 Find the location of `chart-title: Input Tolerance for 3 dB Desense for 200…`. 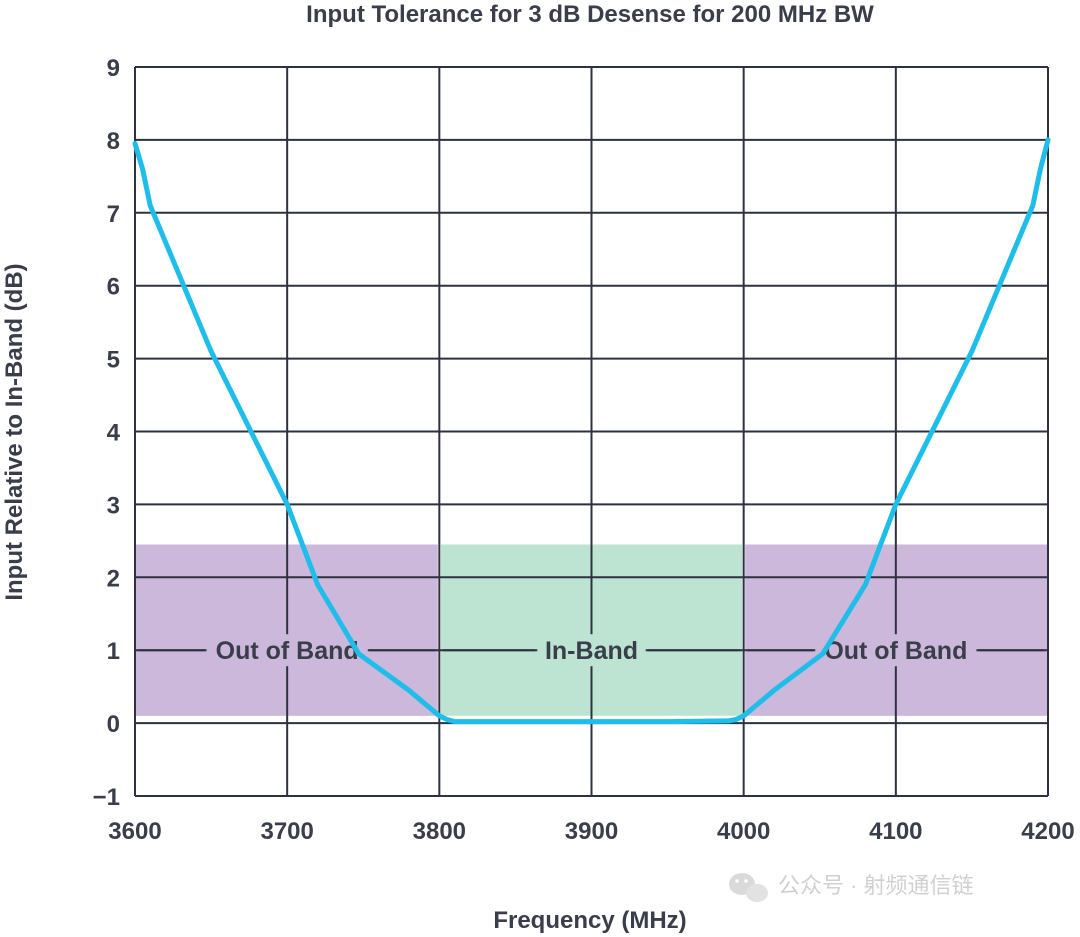

chart-title: Input Tolerance for 3 dB Desense for 200… is located at coordinates (590, 14).